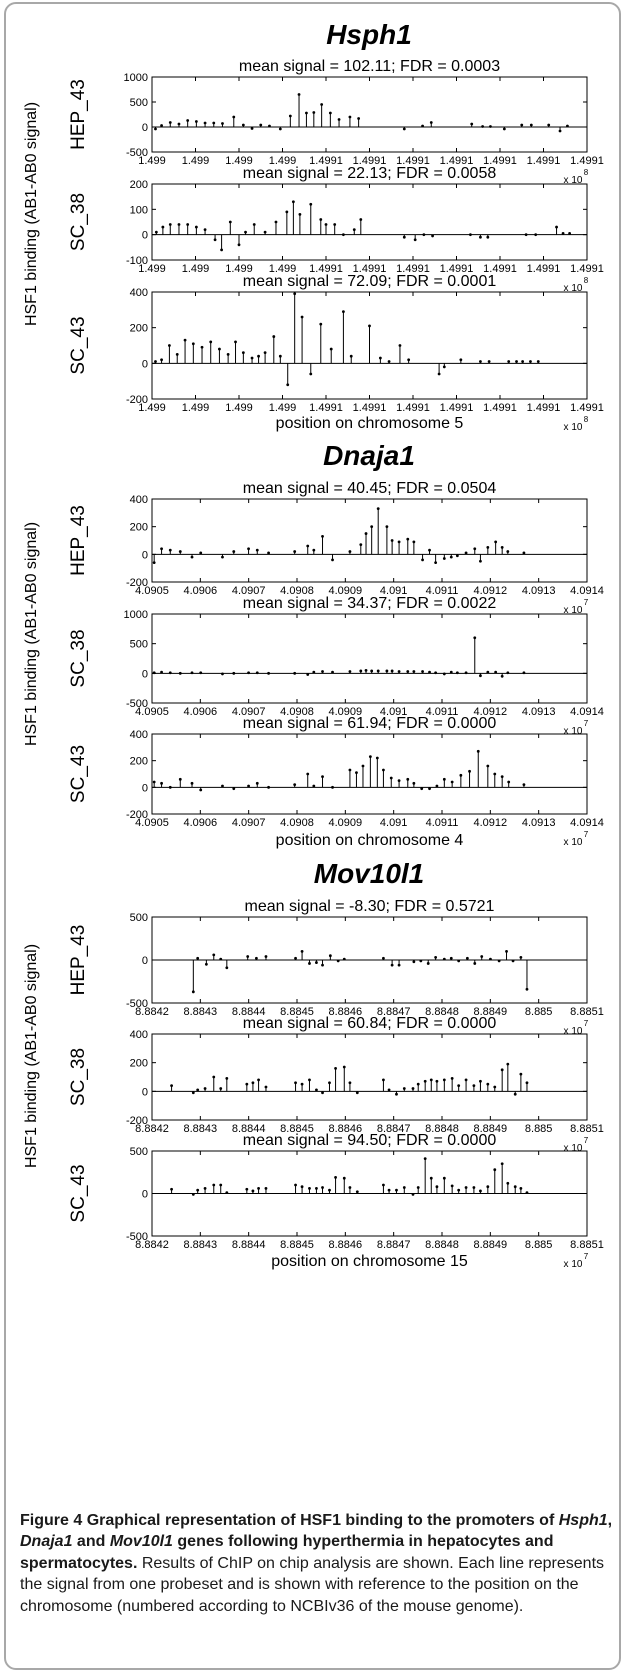  Describe the element at coordinates (442, 712) in the screenshot. I see `x-tick-label: 4.0911` at that location.